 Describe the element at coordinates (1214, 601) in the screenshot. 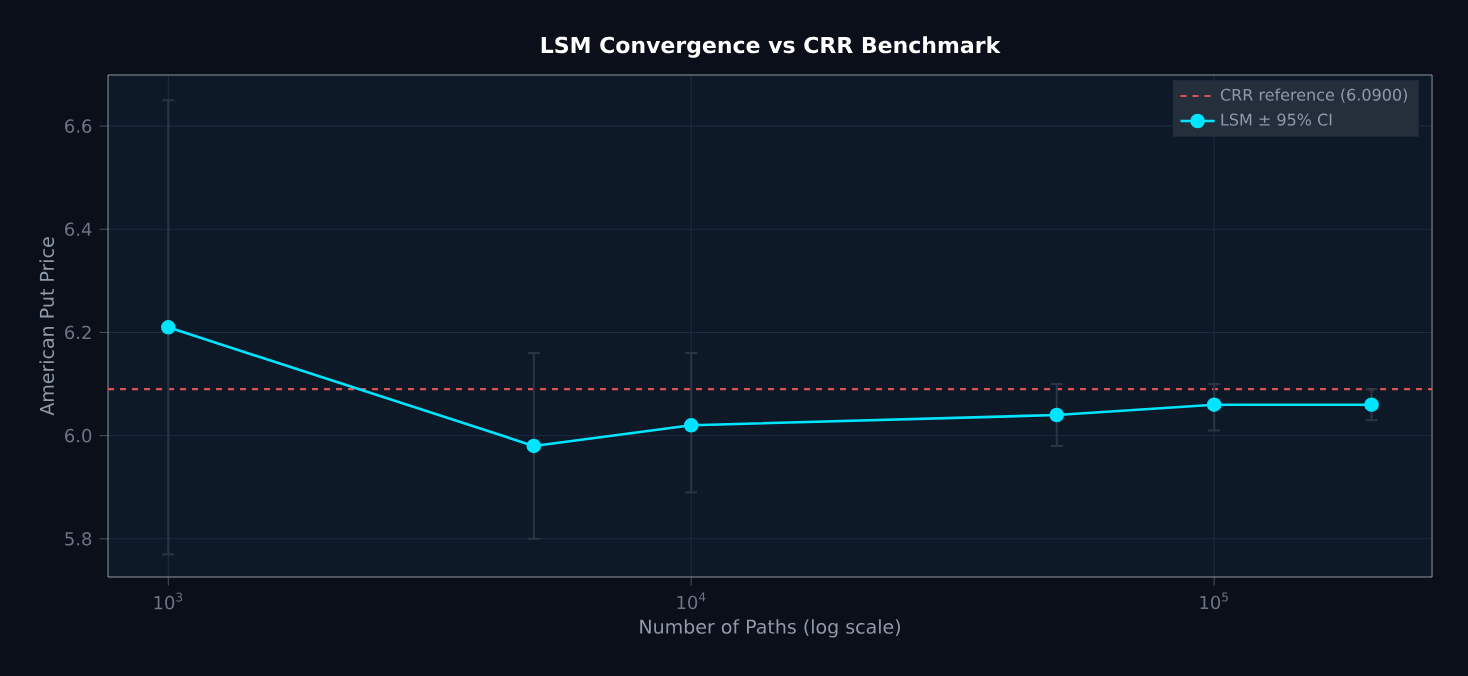

I see `x-tick-label: 10$^{5}$` at that location.